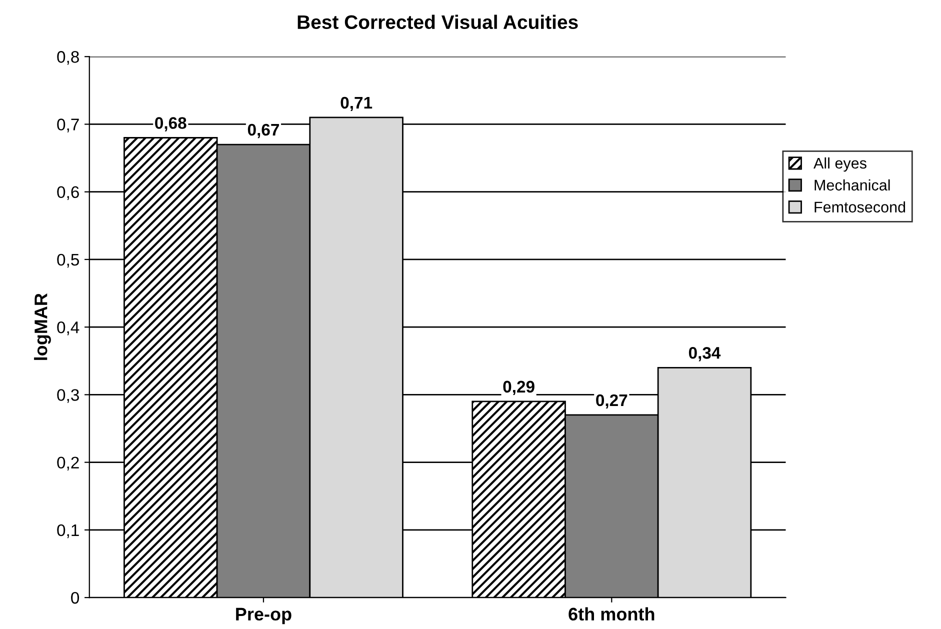 The width and height of the screenshot is (941, 629). I want to click on data-label: 0,68, so click(170, 124).